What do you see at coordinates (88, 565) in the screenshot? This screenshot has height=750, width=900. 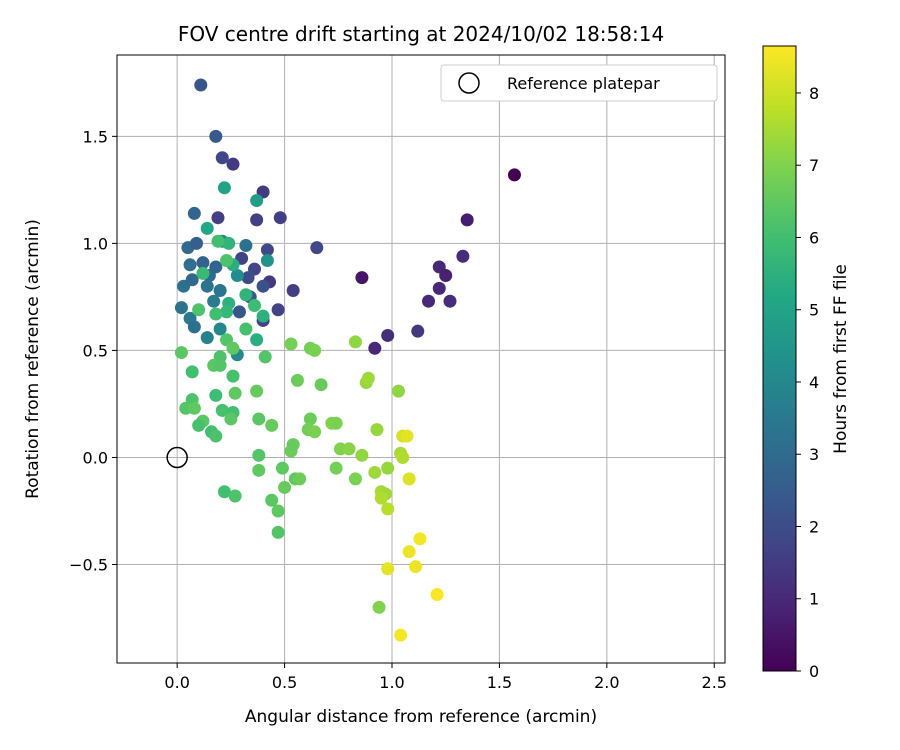 I see `y-tick-label: −0.5` at bounding box center [88, 565].